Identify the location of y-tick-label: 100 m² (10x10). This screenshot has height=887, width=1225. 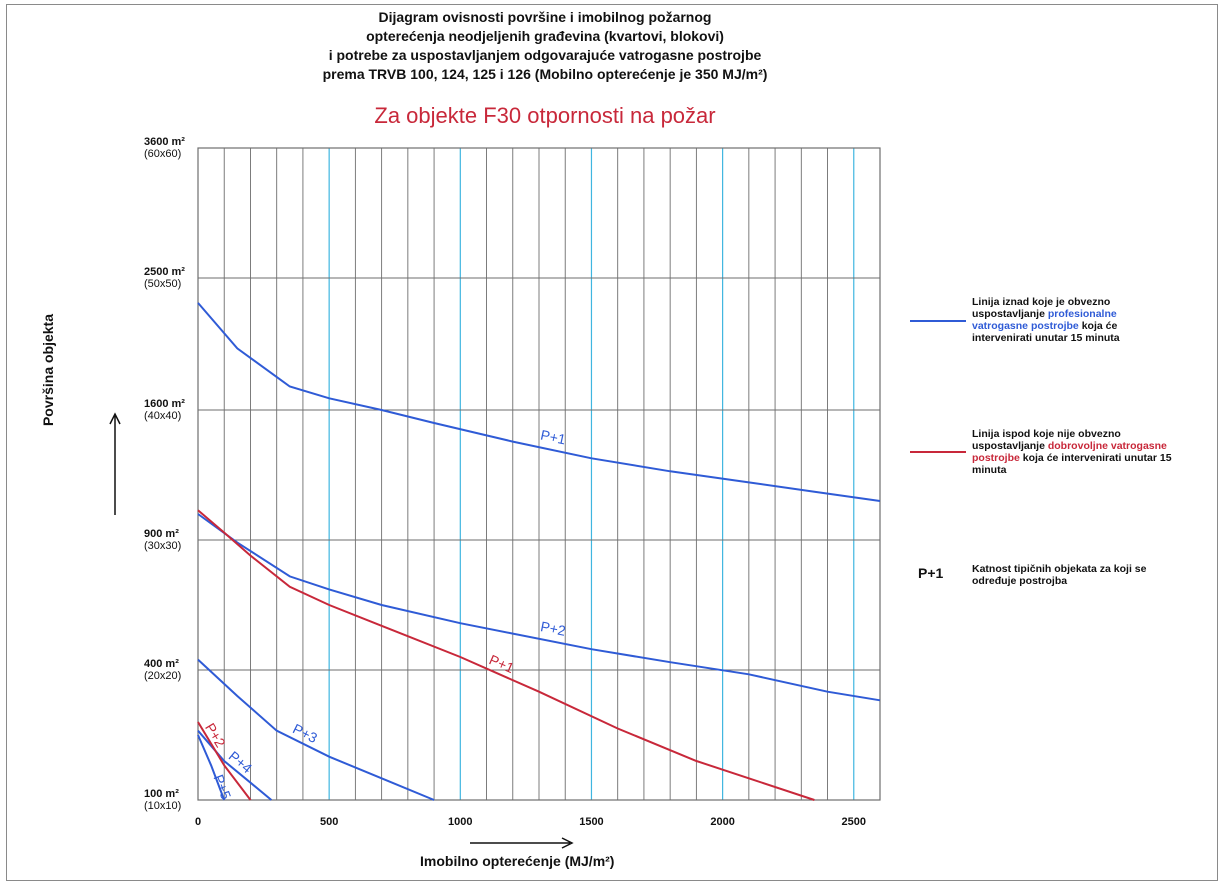
(162, 800).